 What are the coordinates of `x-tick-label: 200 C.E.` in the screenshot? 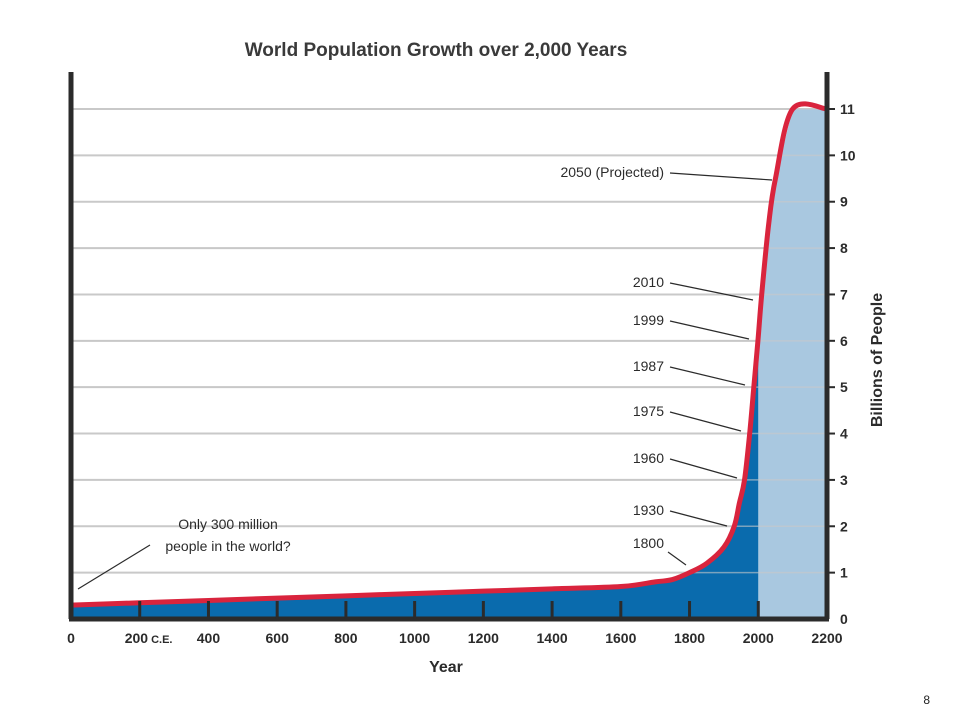 It's located at (149, 638).